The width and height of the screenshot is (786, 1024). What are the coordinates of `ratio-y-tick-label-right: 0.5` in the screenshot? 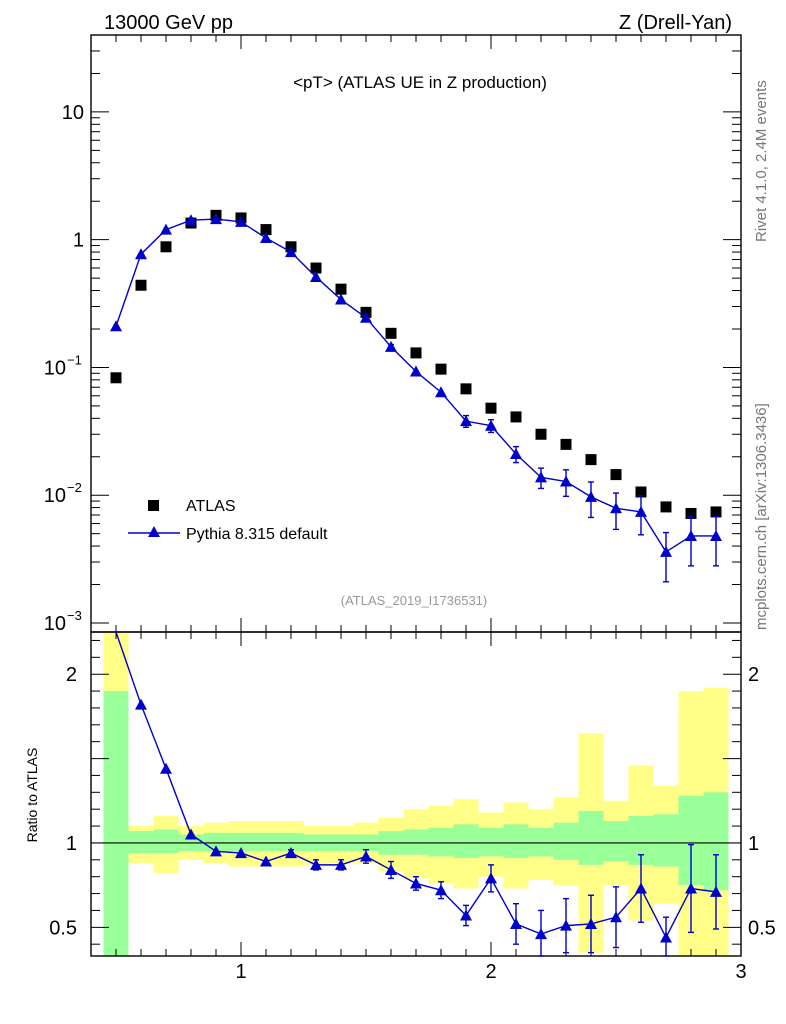 It's located at (762, 928).